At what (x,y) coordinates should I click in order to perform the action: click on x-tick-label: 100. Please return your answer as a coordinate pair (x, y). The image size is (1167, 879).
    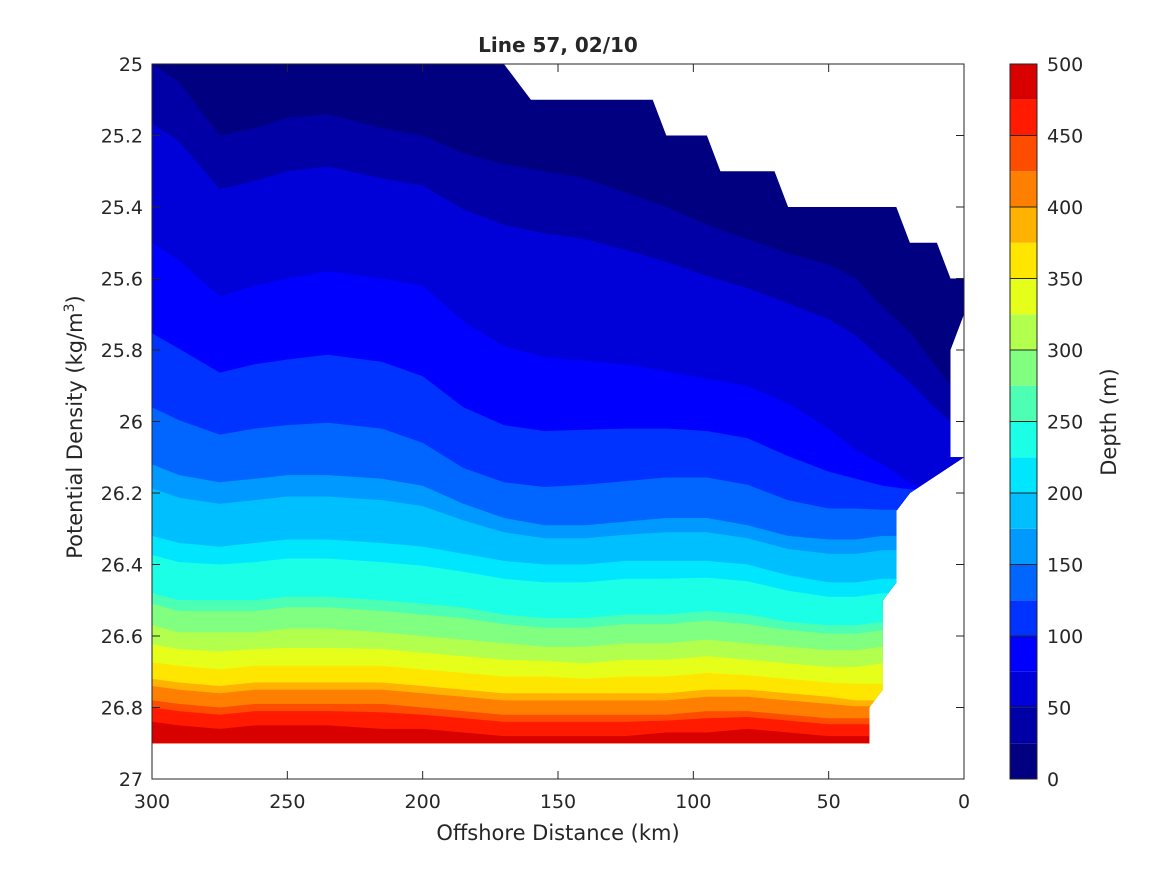
    Looking at the image, I should click on (693, 802).